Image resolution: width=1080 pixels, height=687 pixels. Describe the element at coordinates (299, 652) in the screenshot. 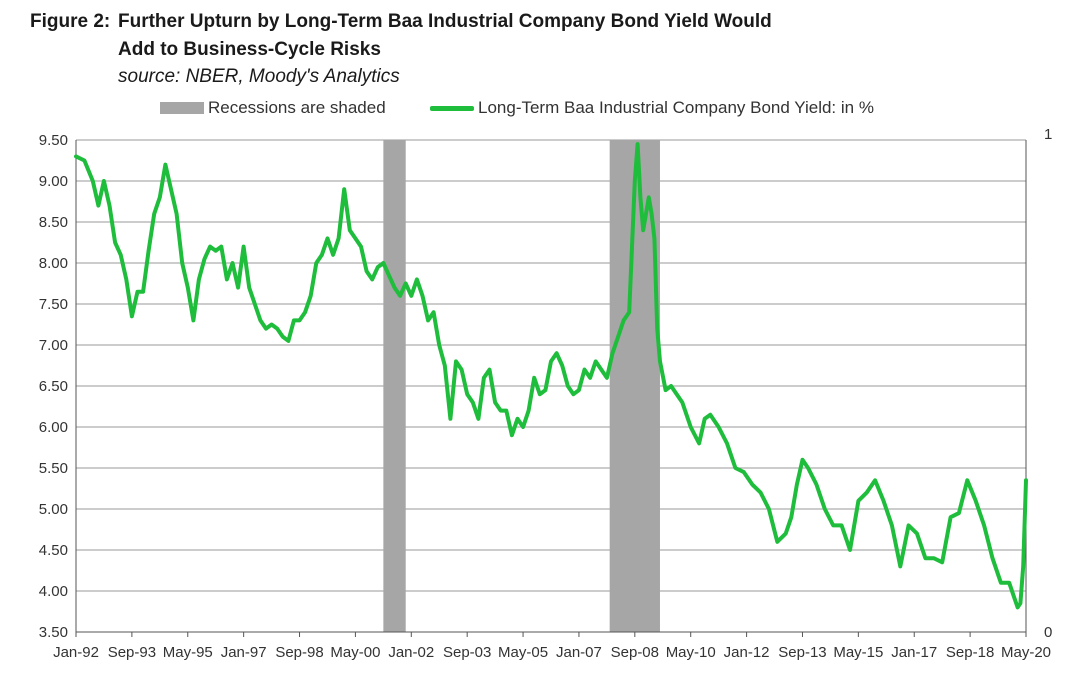

I see `x-tick-label: Sep-98` at that location.